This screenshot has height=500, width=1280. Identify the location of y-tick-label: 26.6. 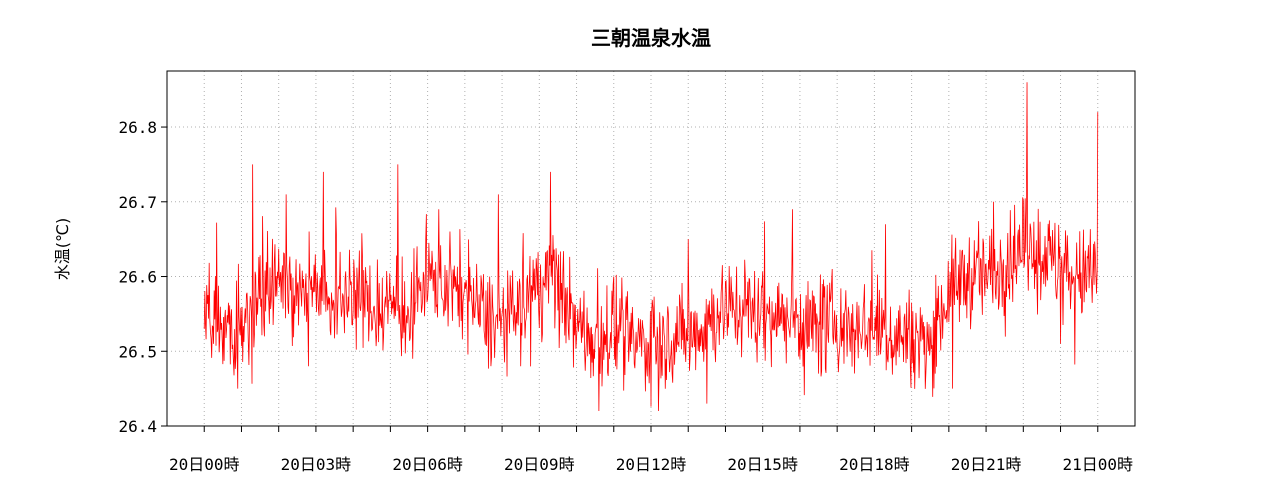
(137, 277).